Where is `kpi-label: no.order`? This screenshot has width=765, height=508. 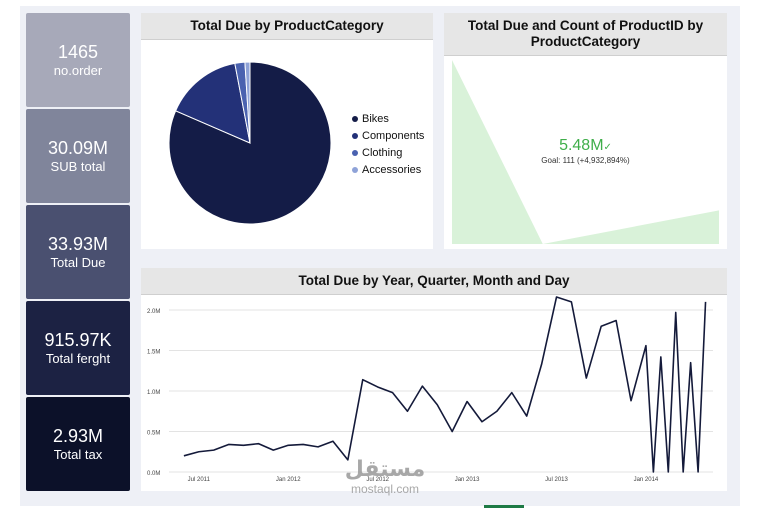 kpi-label: no.order is located at coordinates (78, 70).